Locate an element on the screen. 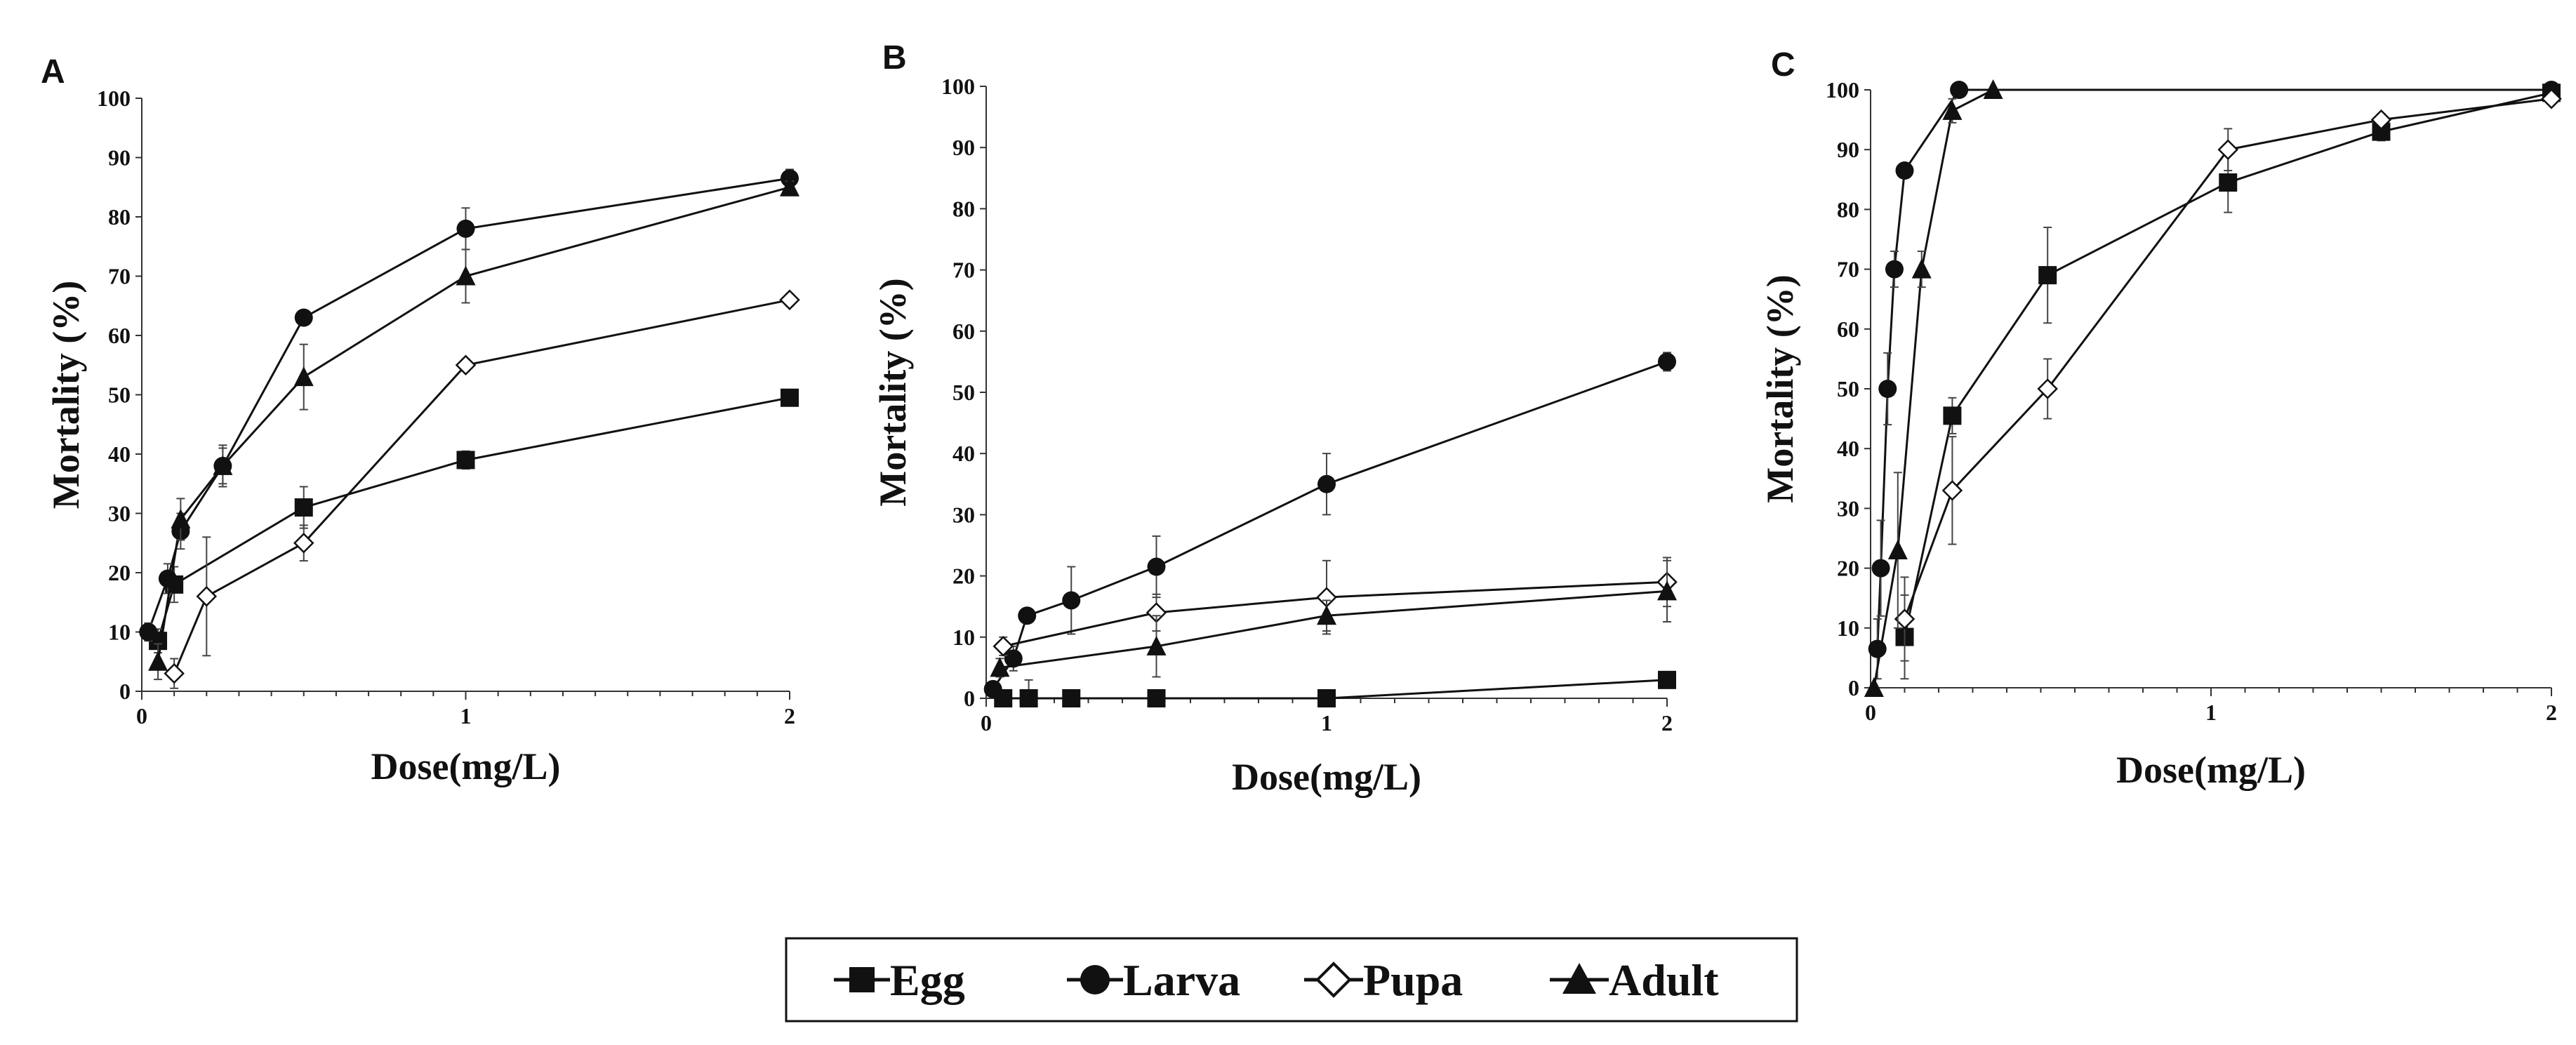 The width and height of the screenshot is (2576, 1045). y-tick-label-c: 90 is located at coordinates (1848, 149).